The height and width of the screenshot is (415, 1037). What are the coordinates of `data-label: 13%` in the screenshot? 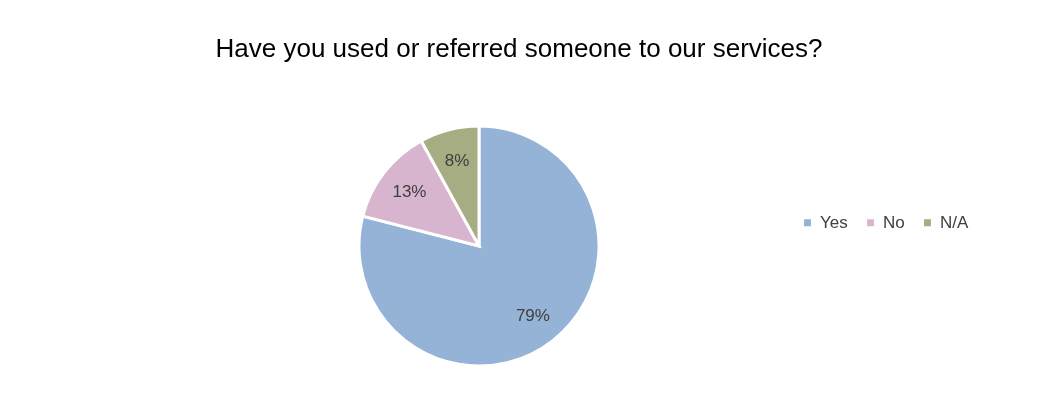 It's located at (409, 192).